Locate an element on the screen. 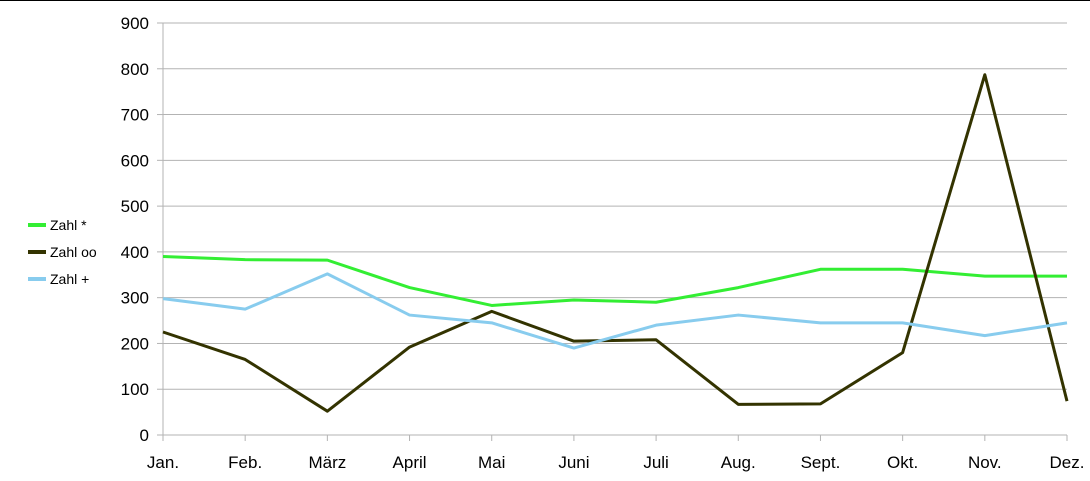 The image size is (1090, 481). x-tick-label: Aug. is located at coordinates (738, 462).